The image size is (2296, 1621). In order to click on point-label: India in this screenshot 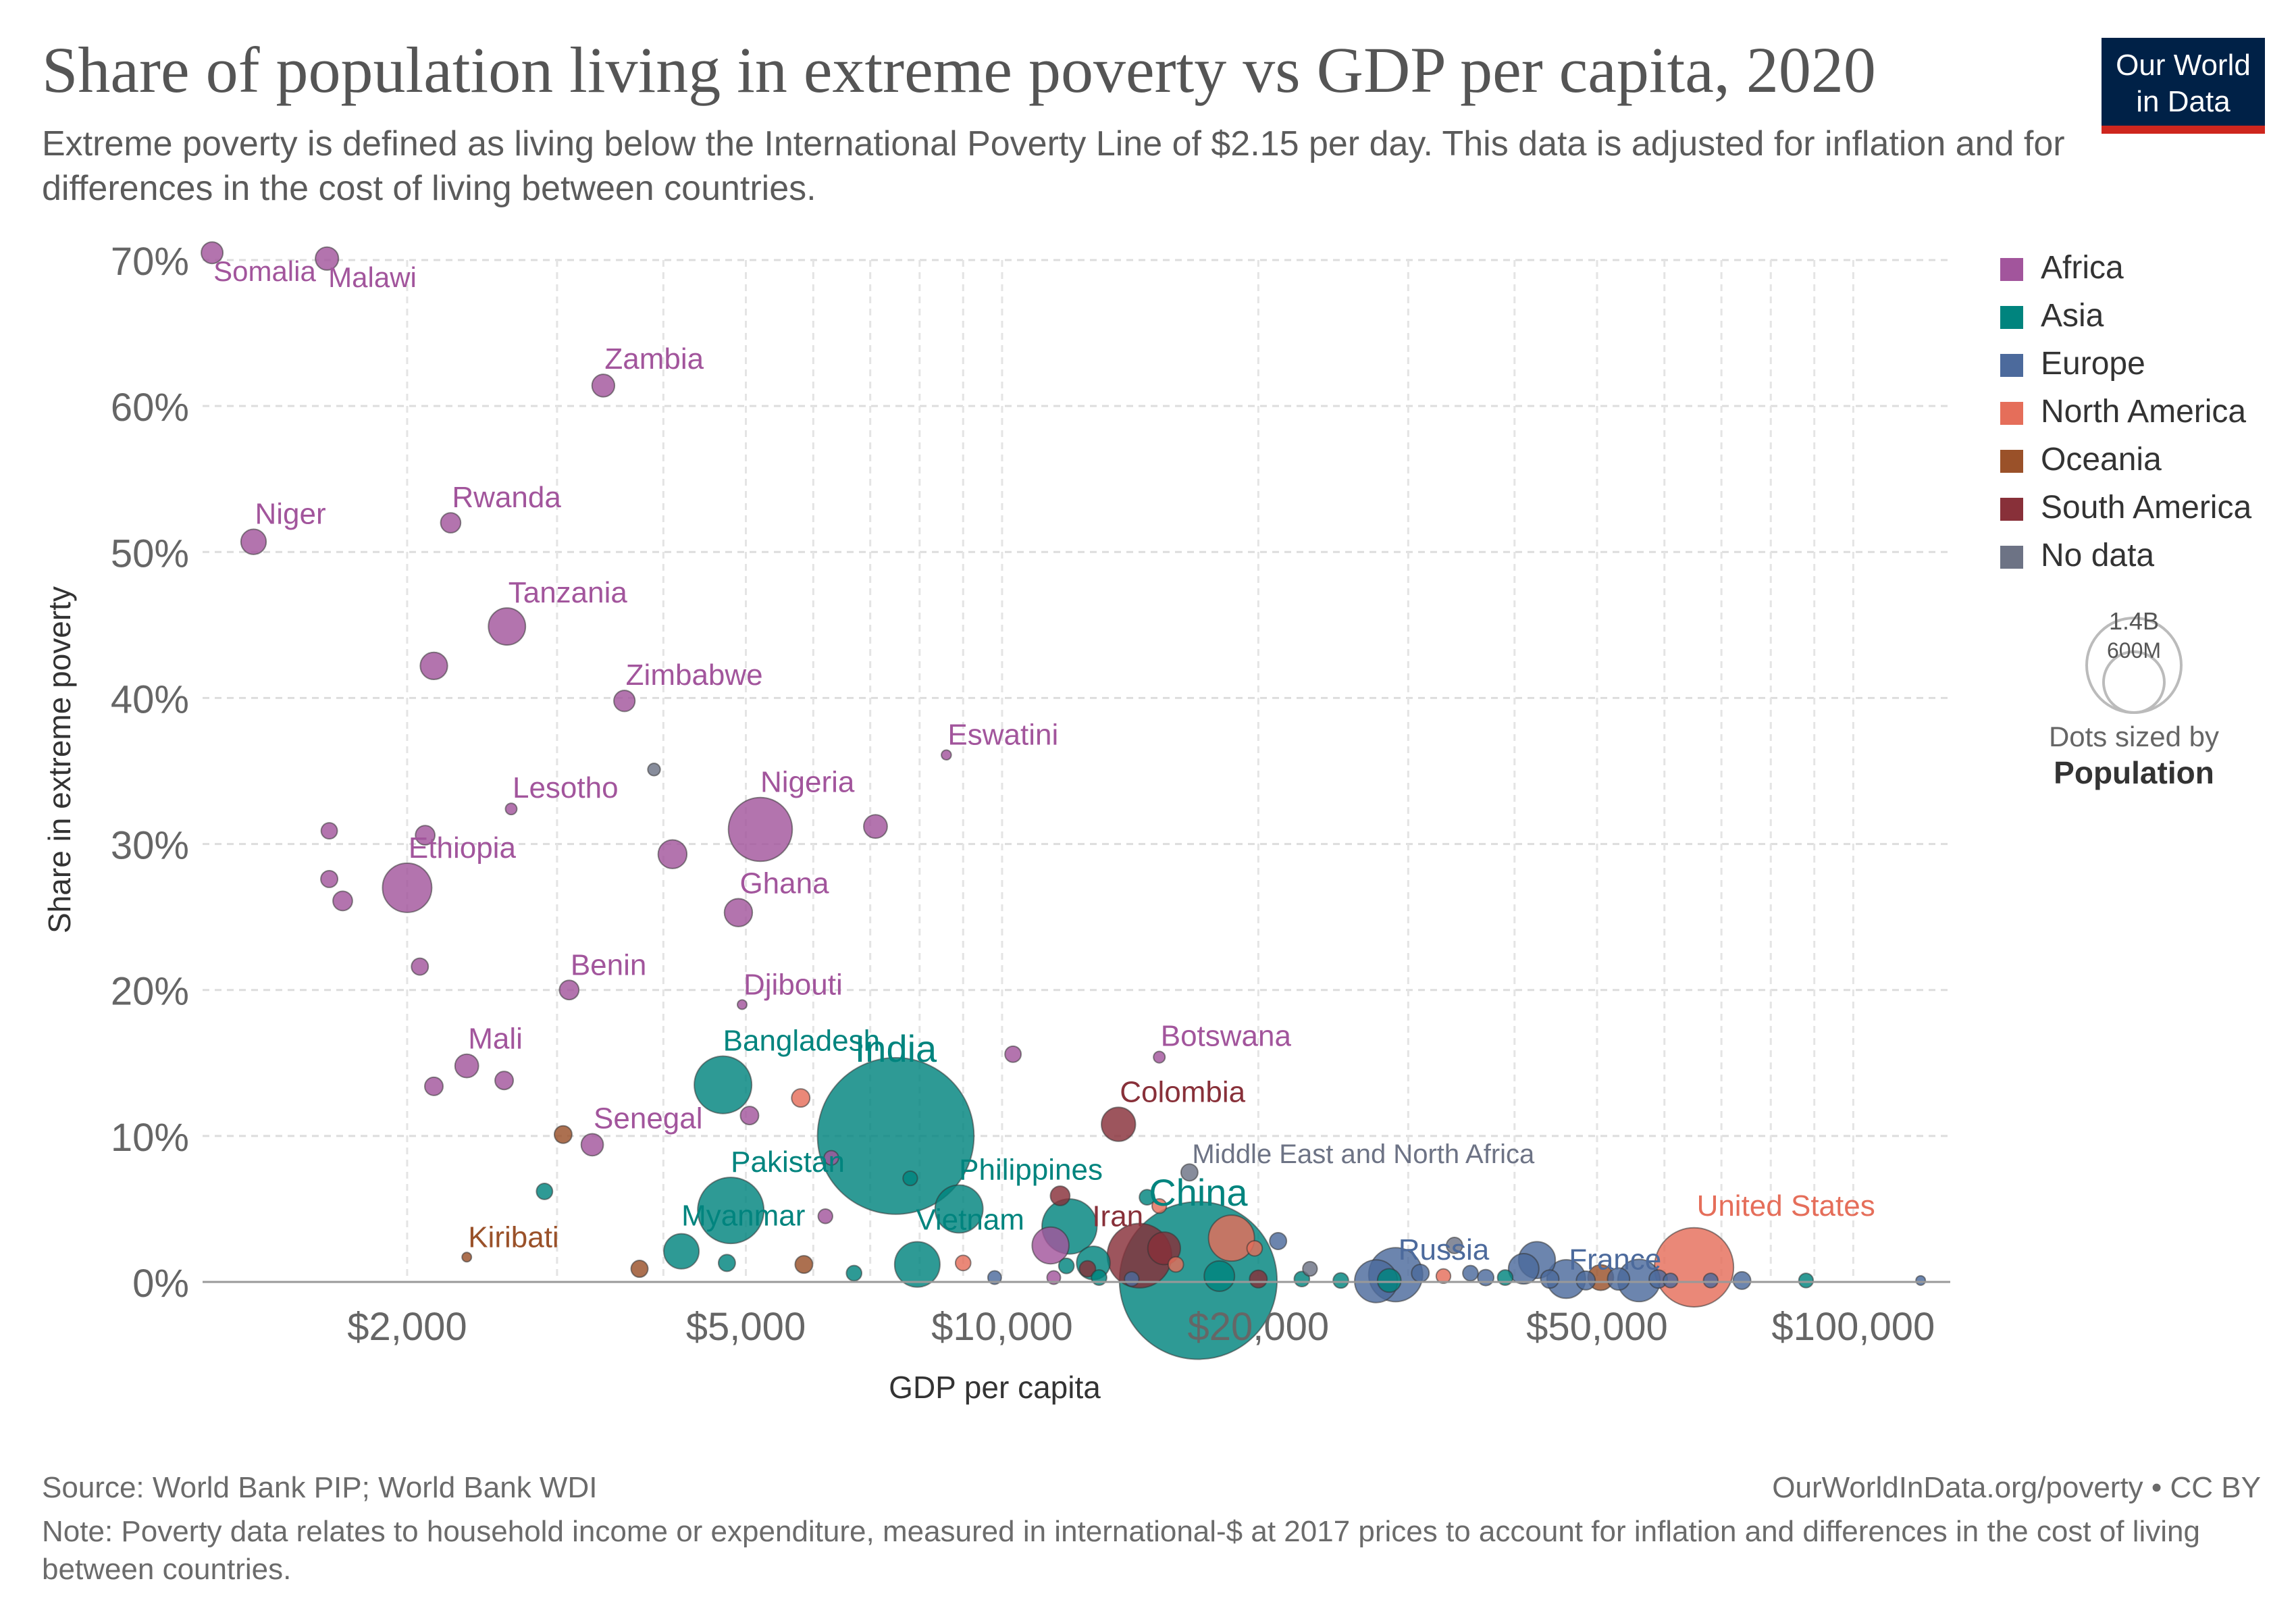, I will do `click(896, 1048)`.